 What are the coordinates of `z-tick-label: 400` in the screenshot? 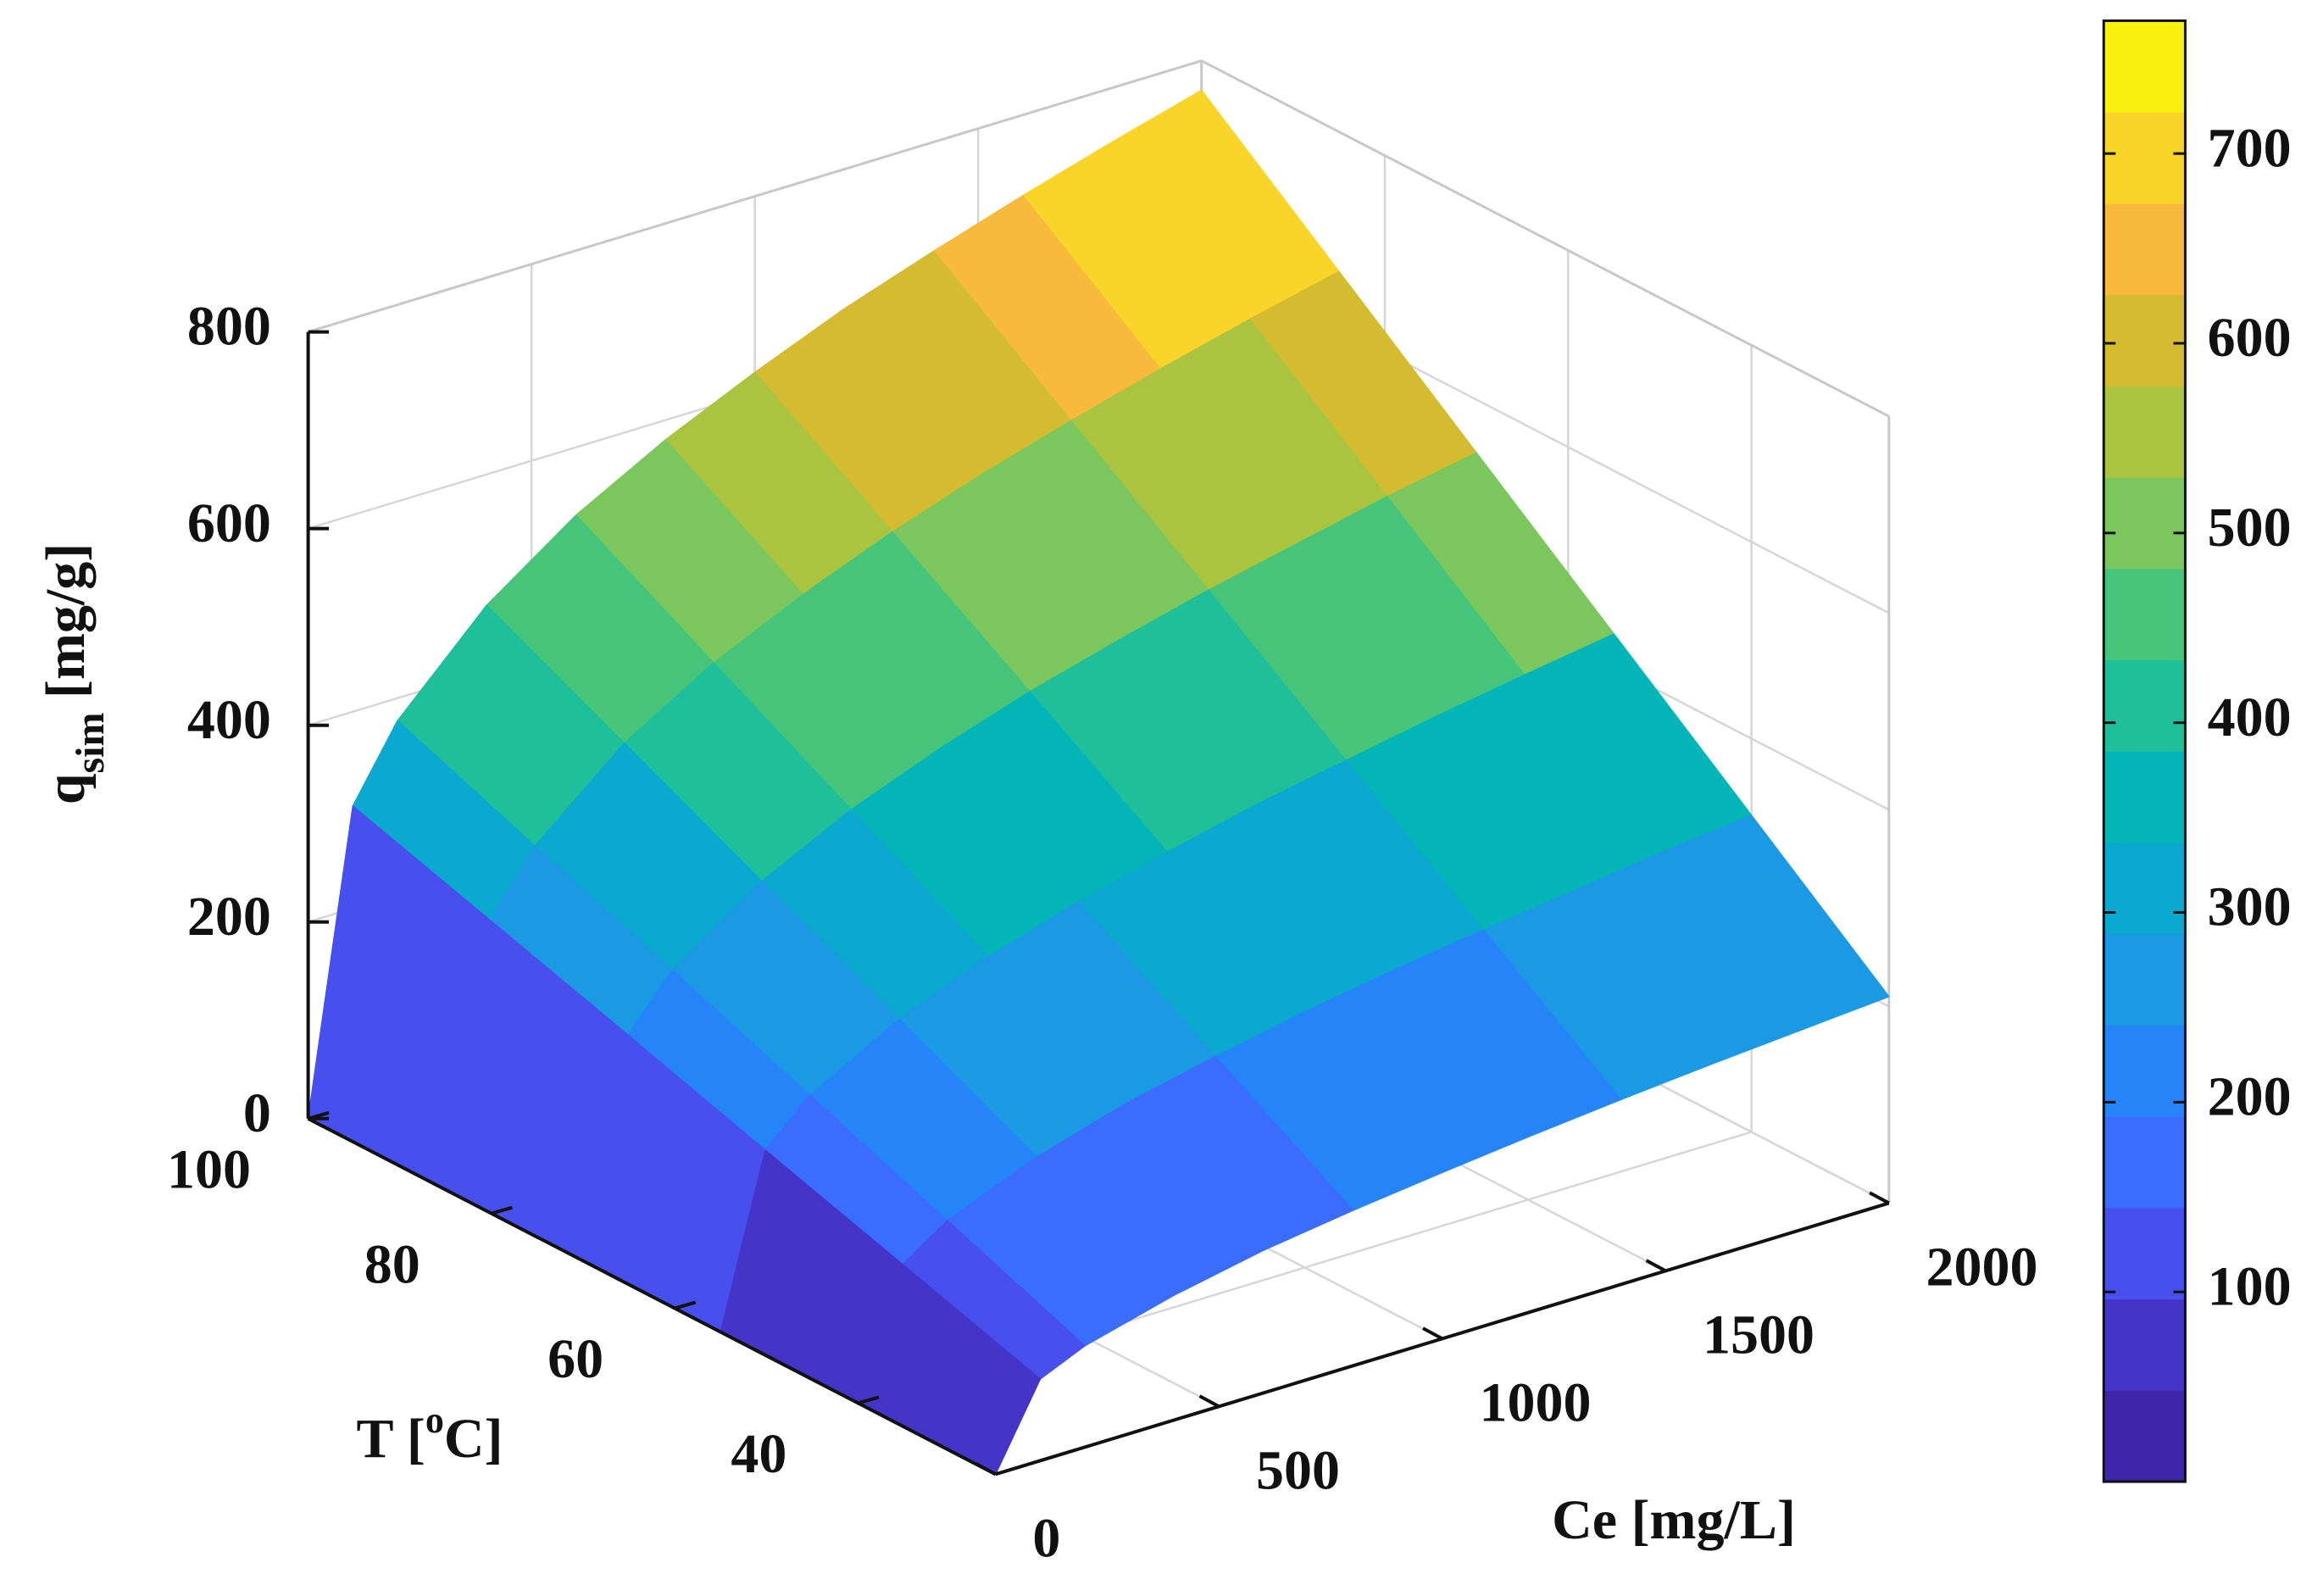 It's located at (229, 720).